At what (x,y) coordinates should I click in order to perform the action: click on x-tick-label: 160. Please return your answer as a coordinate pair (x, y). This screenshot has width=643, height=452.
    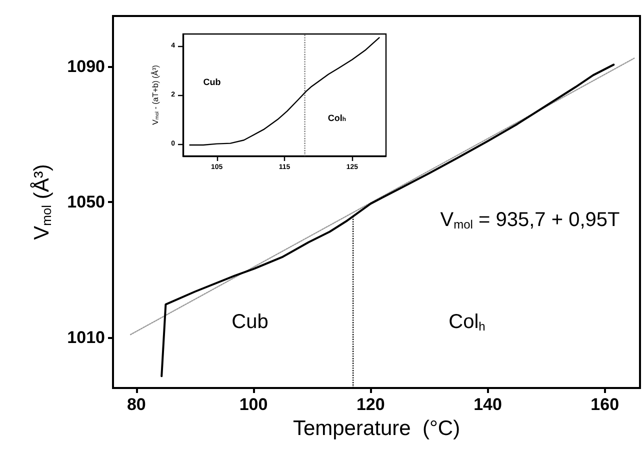
    Looking at the image, I should click on (605, 404).